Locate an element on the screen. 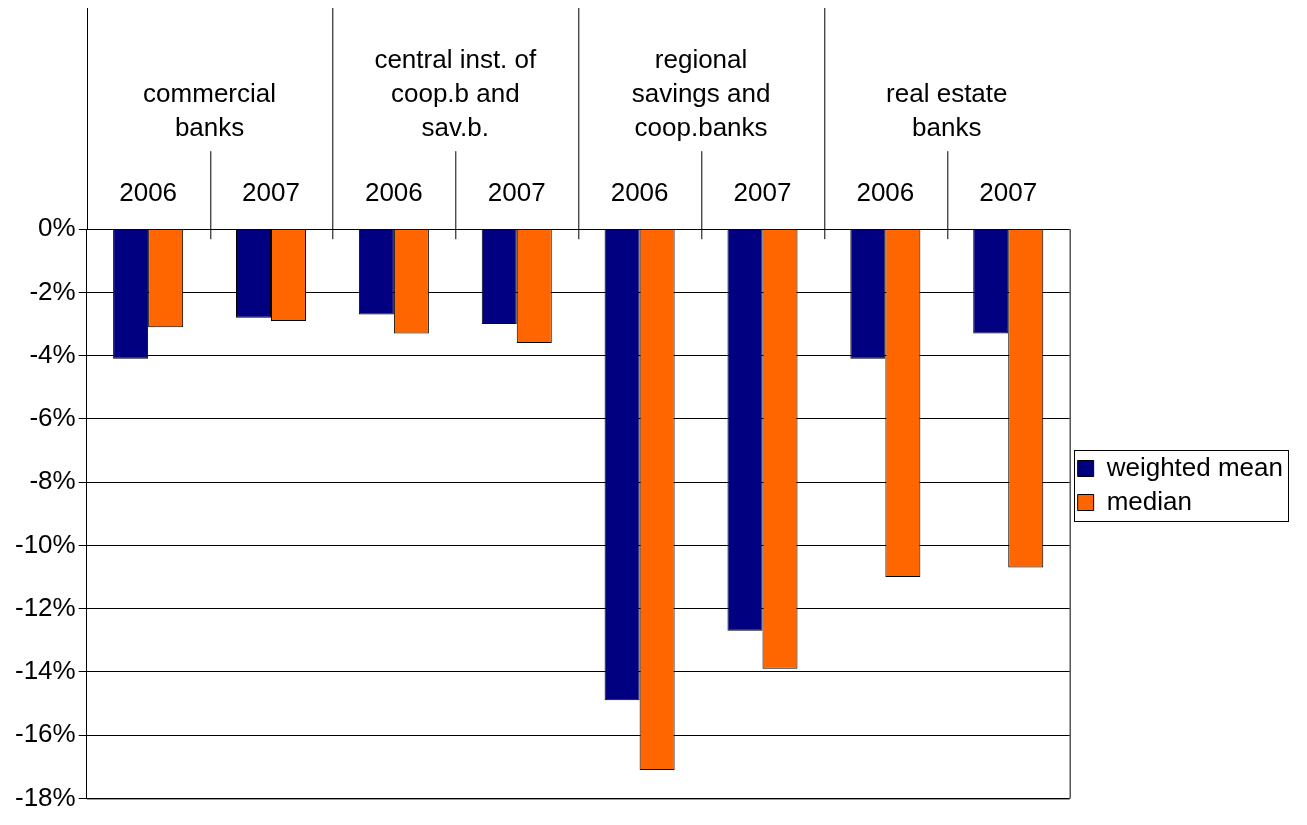 The height and width of the screenshot is (825, 1307). text: regional savings and coop.banks is located at coordinates (701, 93).